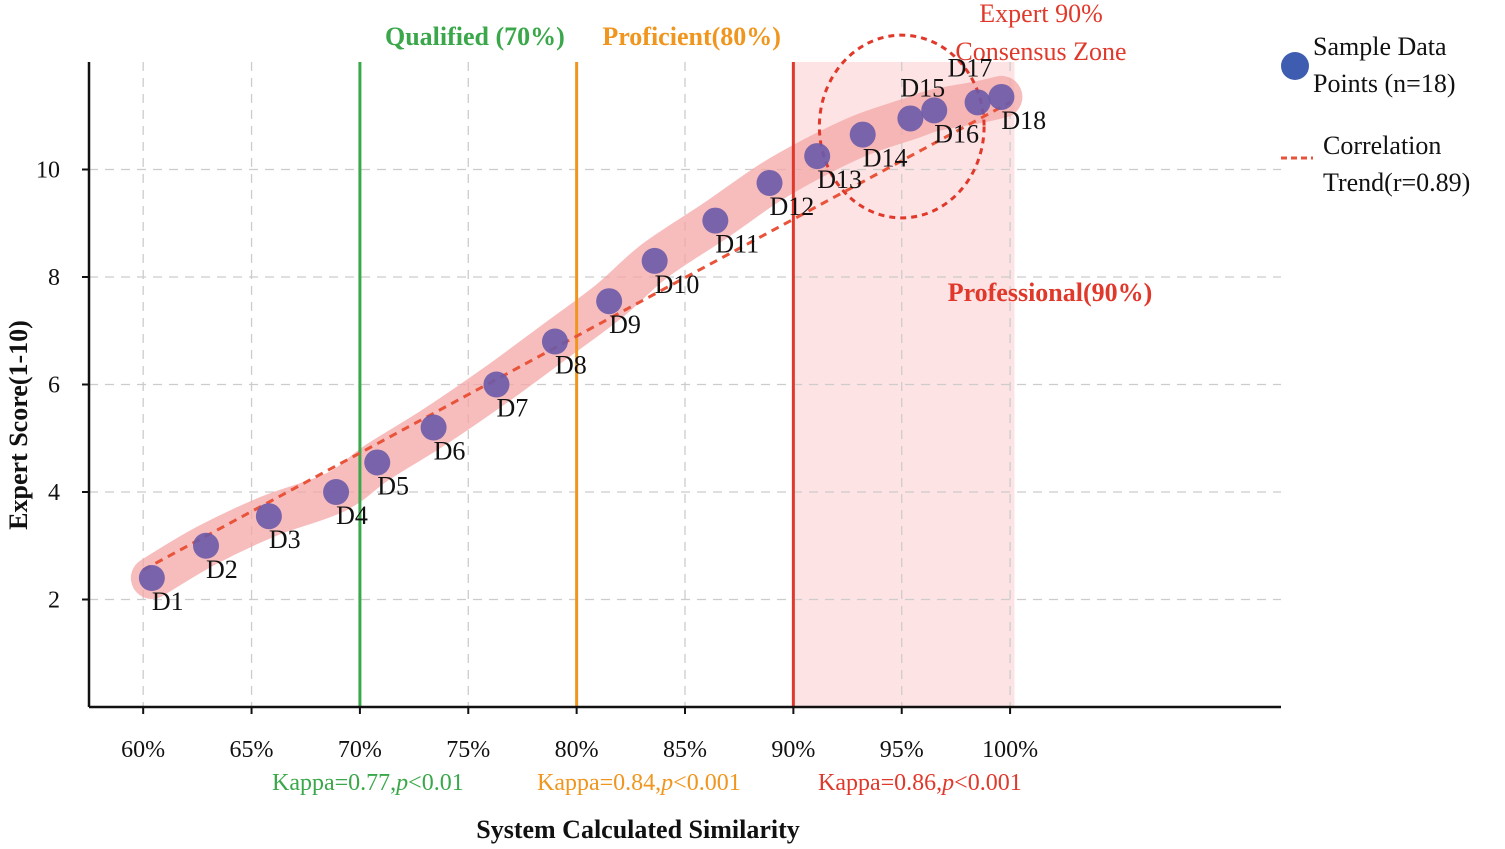 Image resolution: width=1505 pixels, height=849 pixels. I want to click on data-point-label: D4, so click(352, 515).